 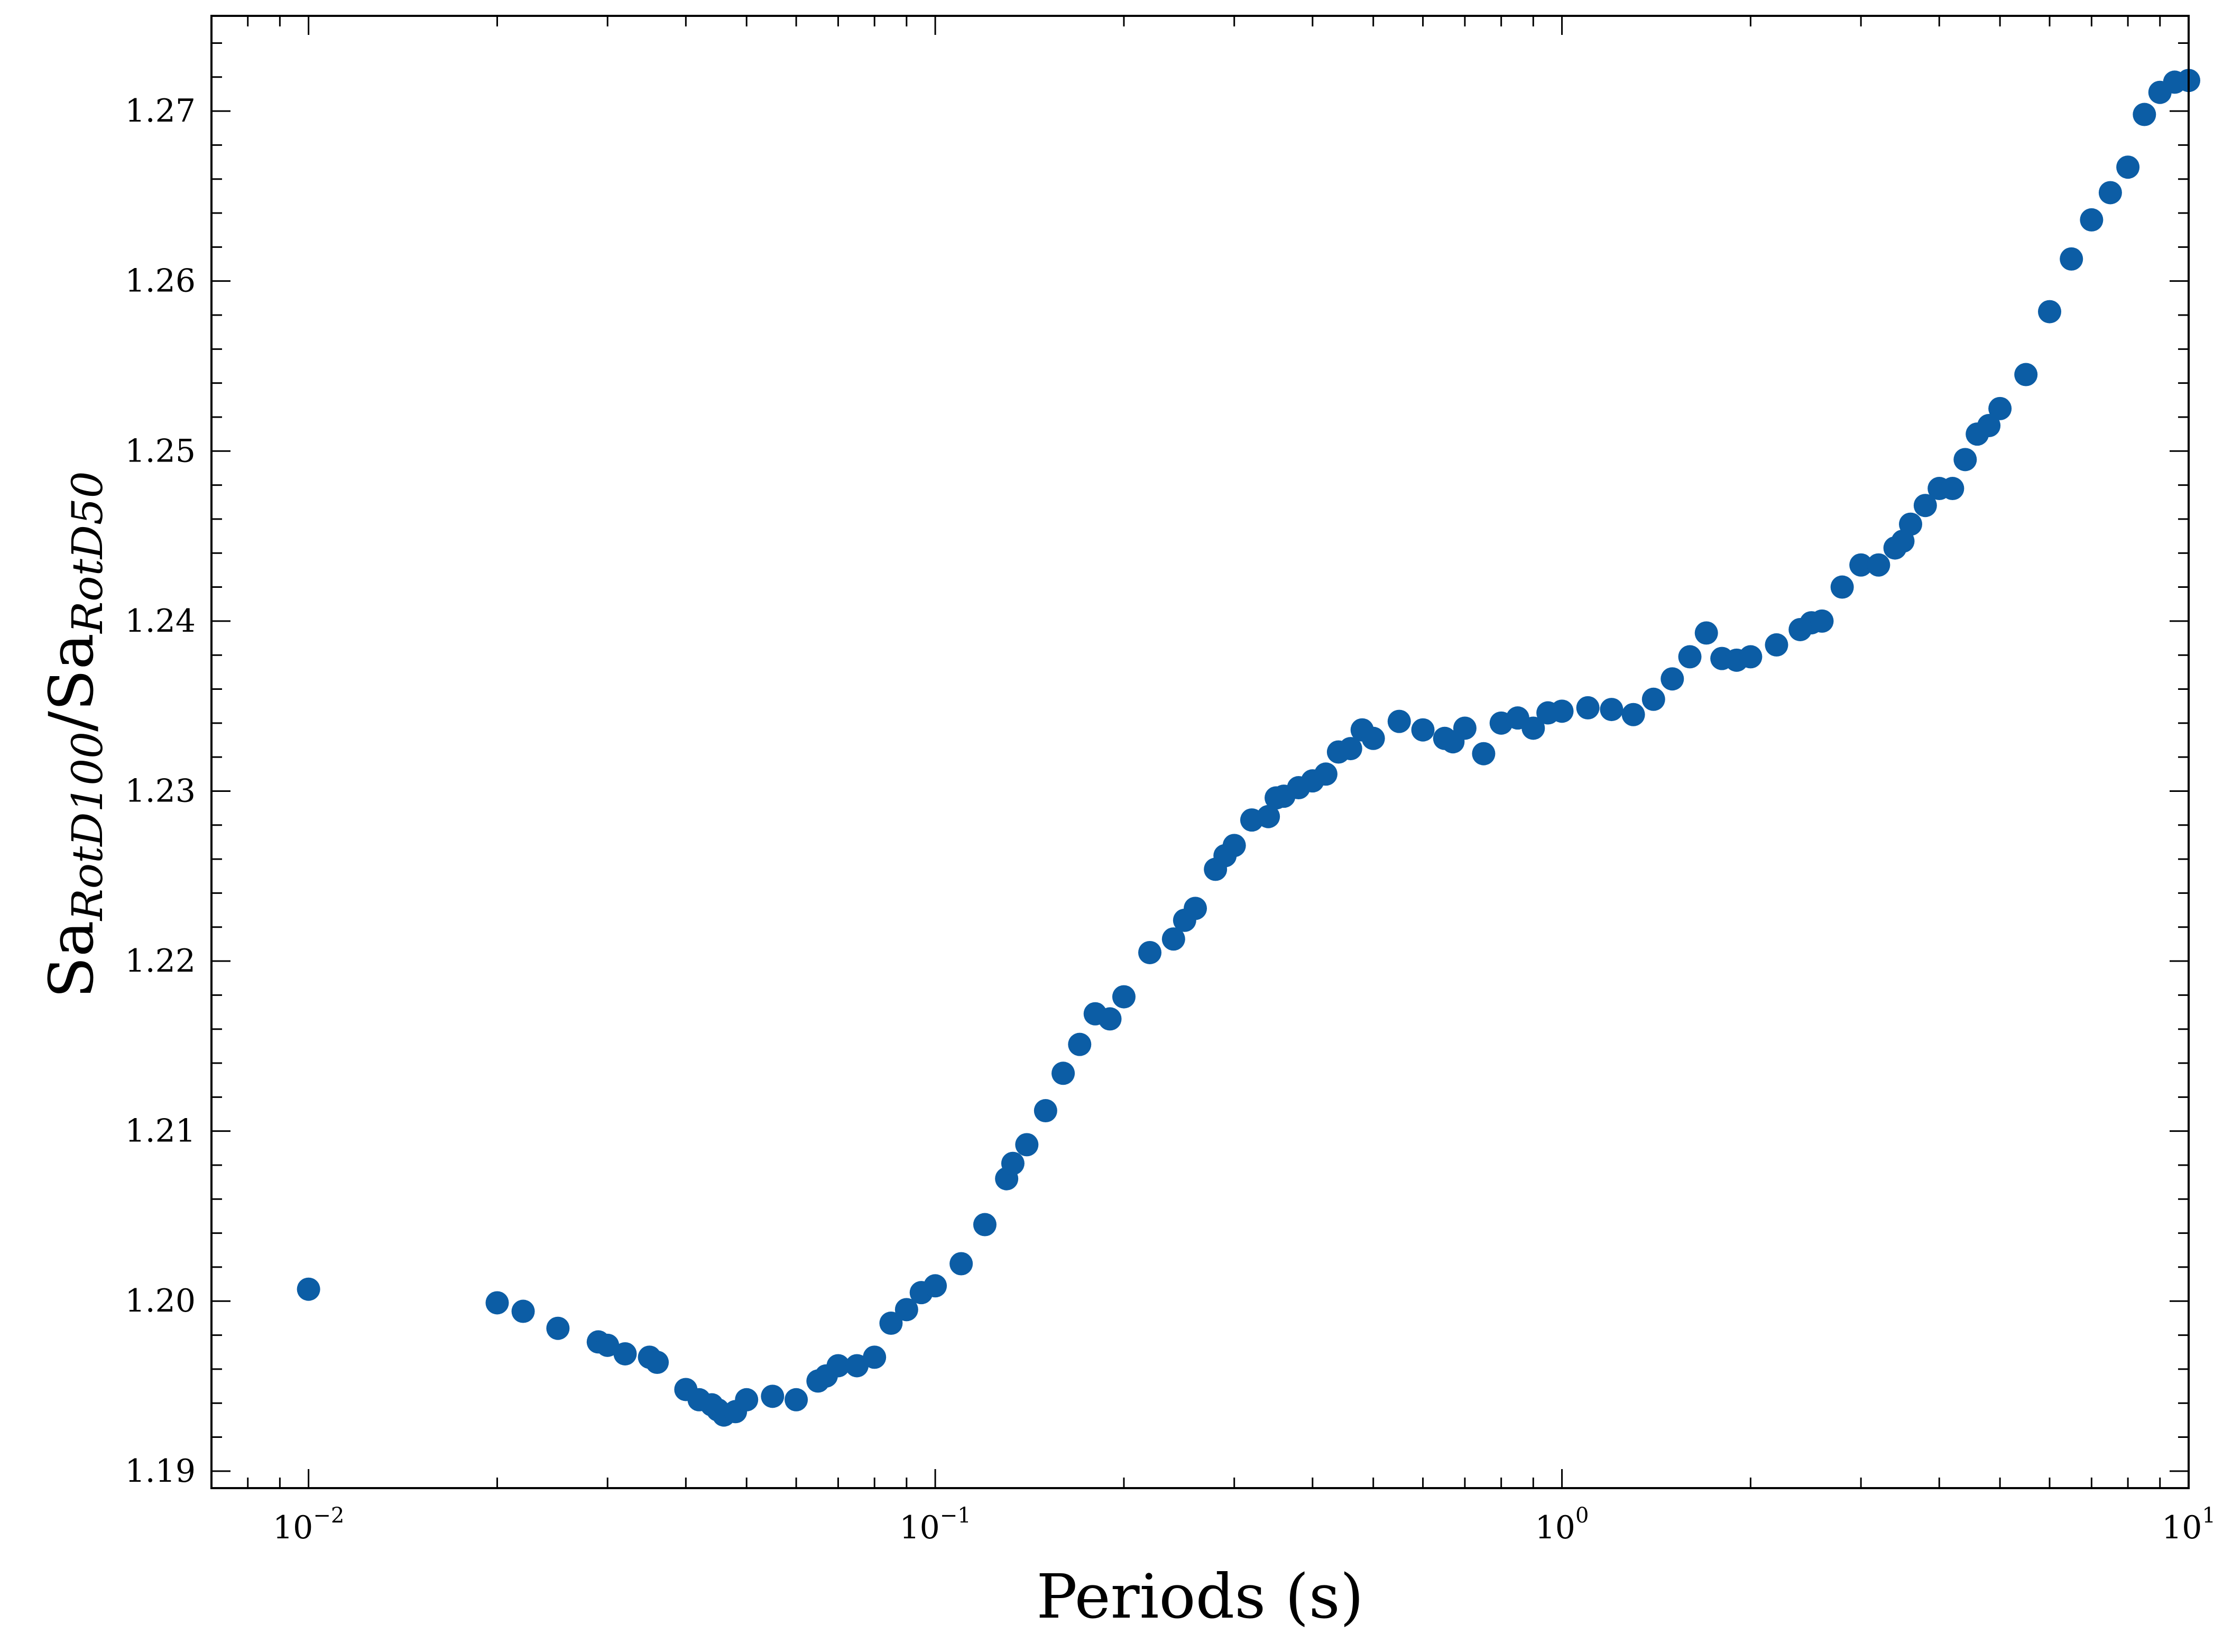 I want to click on x-tick-label: 10¹, so click(x=2189, y=1524).